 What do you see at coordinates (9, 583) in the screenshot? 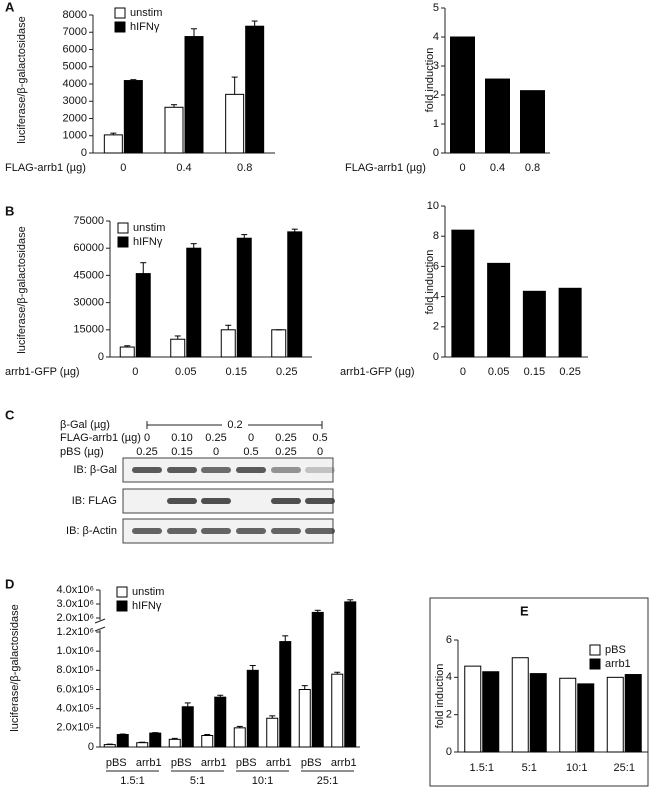
I see `panel-label: D` at bounding box center [9, 583].